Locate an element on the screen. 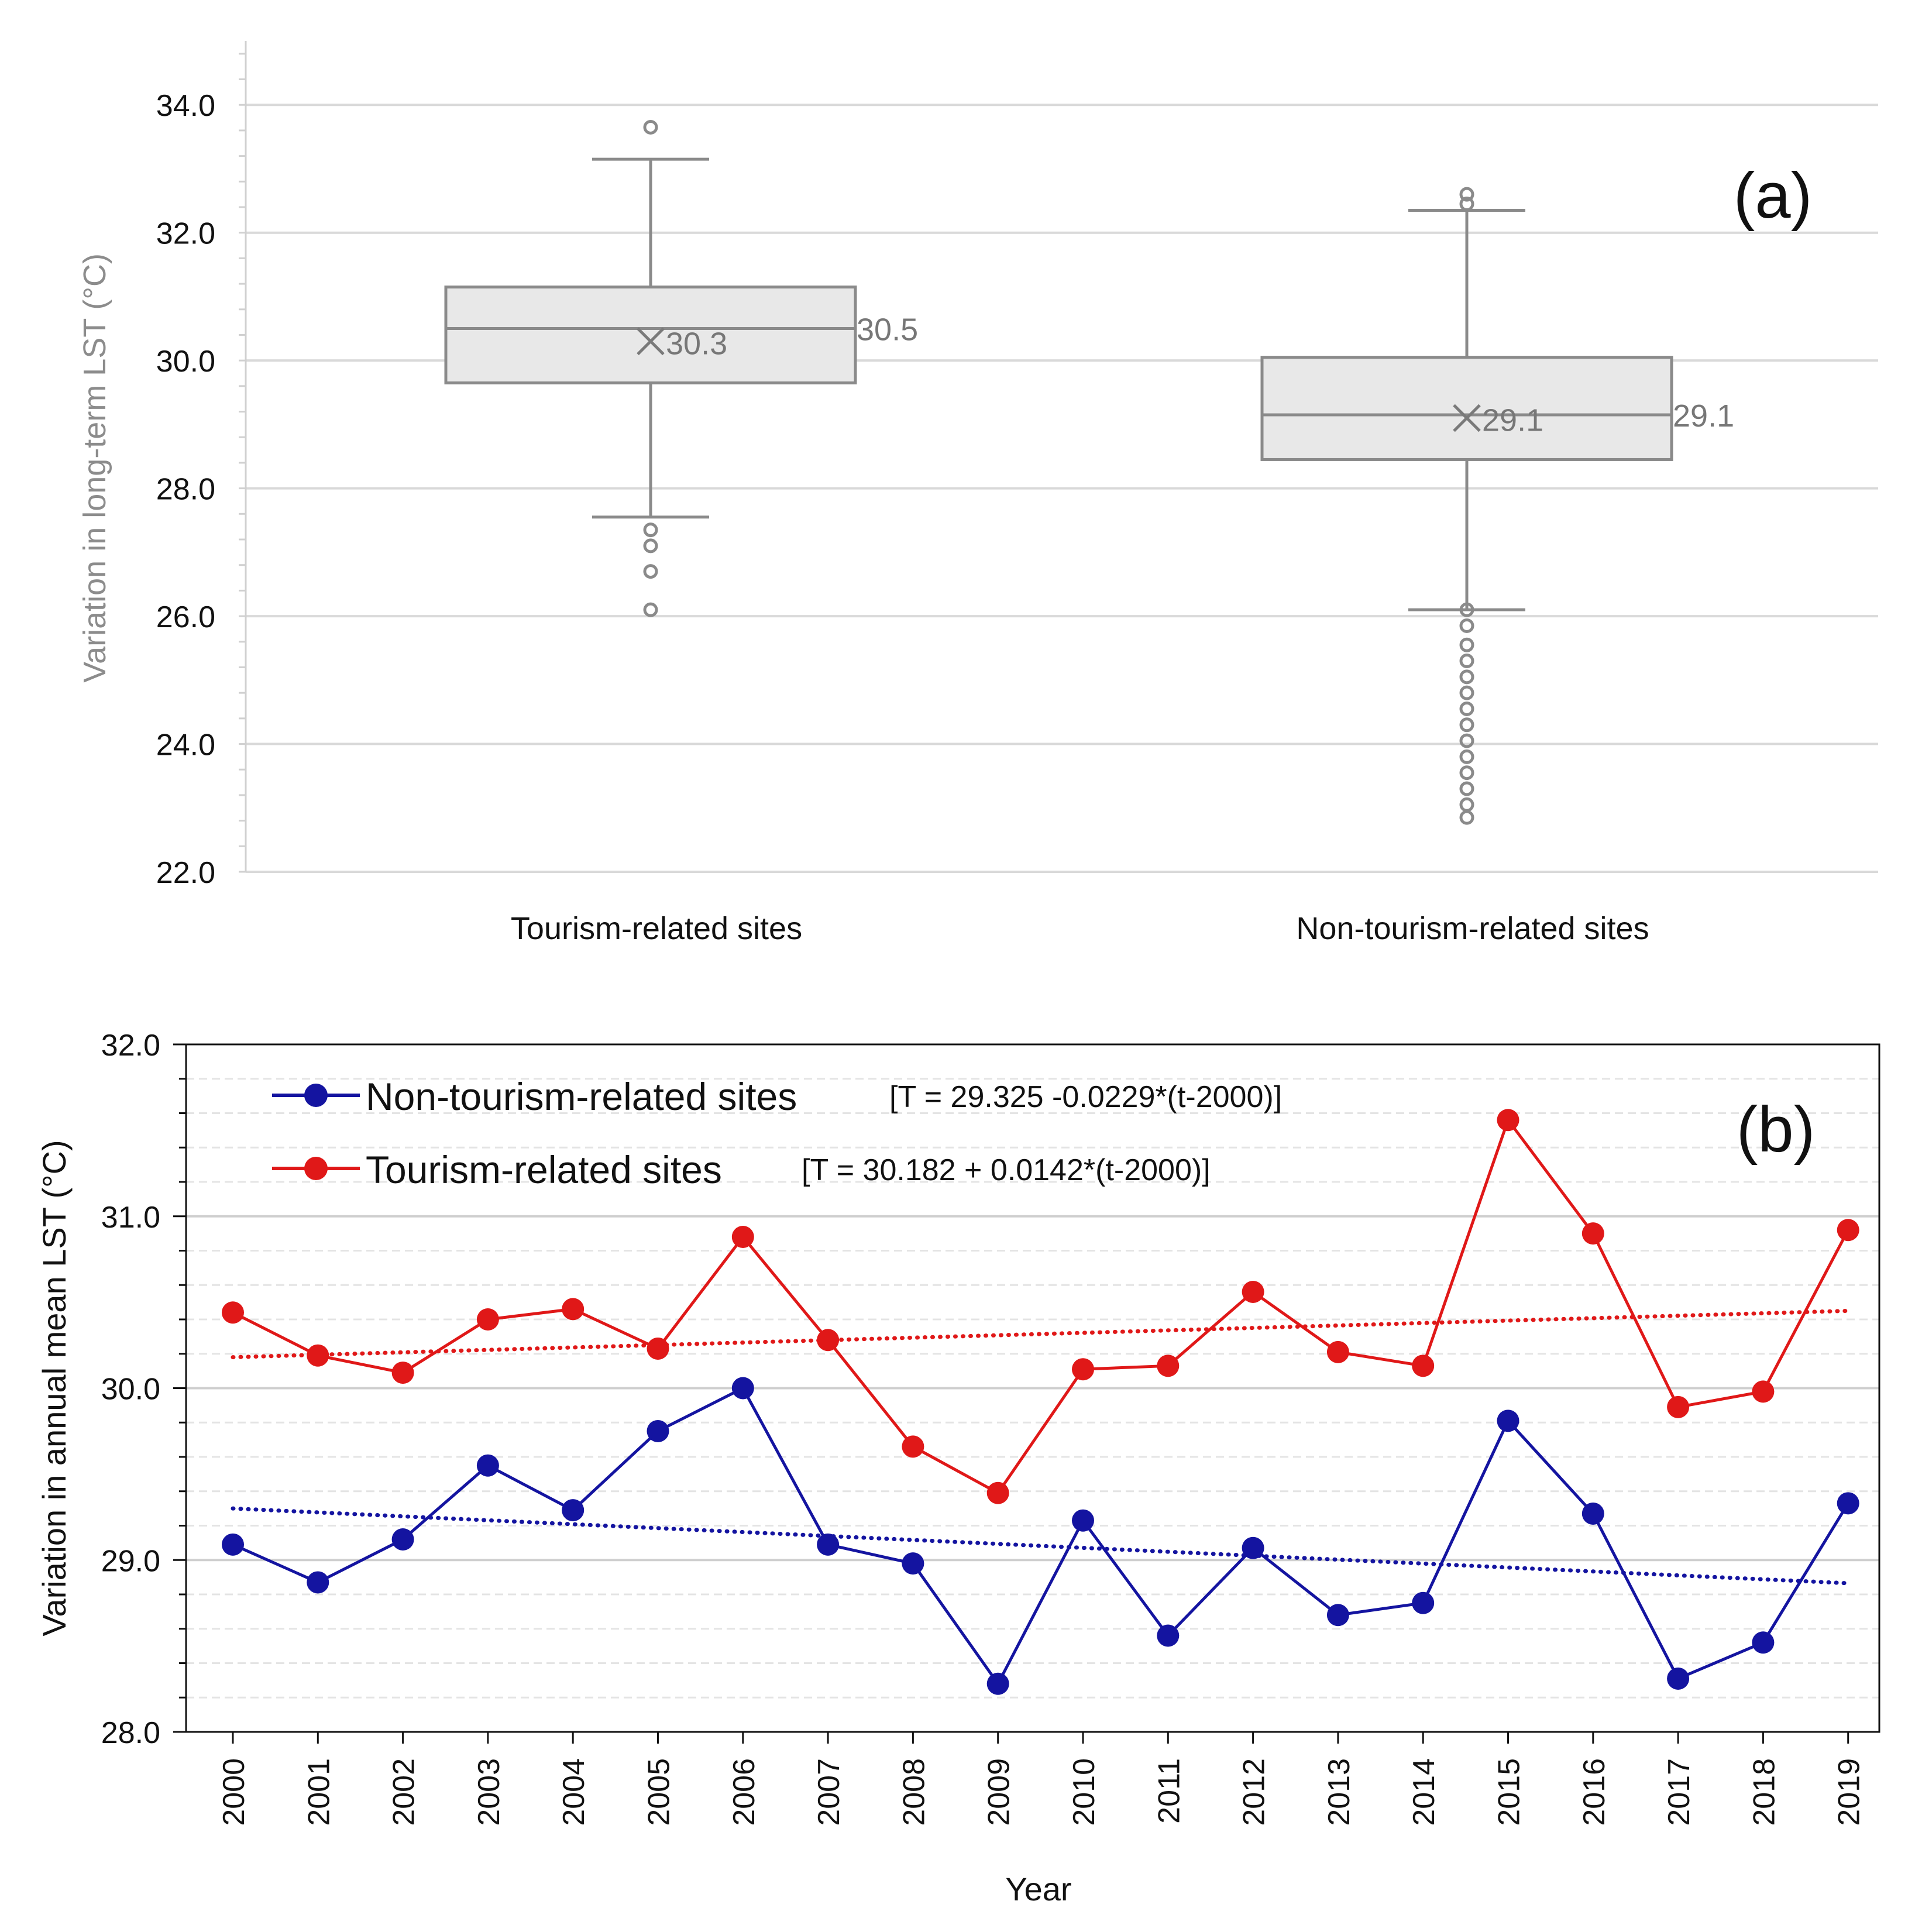 This screenshot has width=1915, height=1932. panel-b-x-tick-label: 2004 is located at coordinates (574, 1792).